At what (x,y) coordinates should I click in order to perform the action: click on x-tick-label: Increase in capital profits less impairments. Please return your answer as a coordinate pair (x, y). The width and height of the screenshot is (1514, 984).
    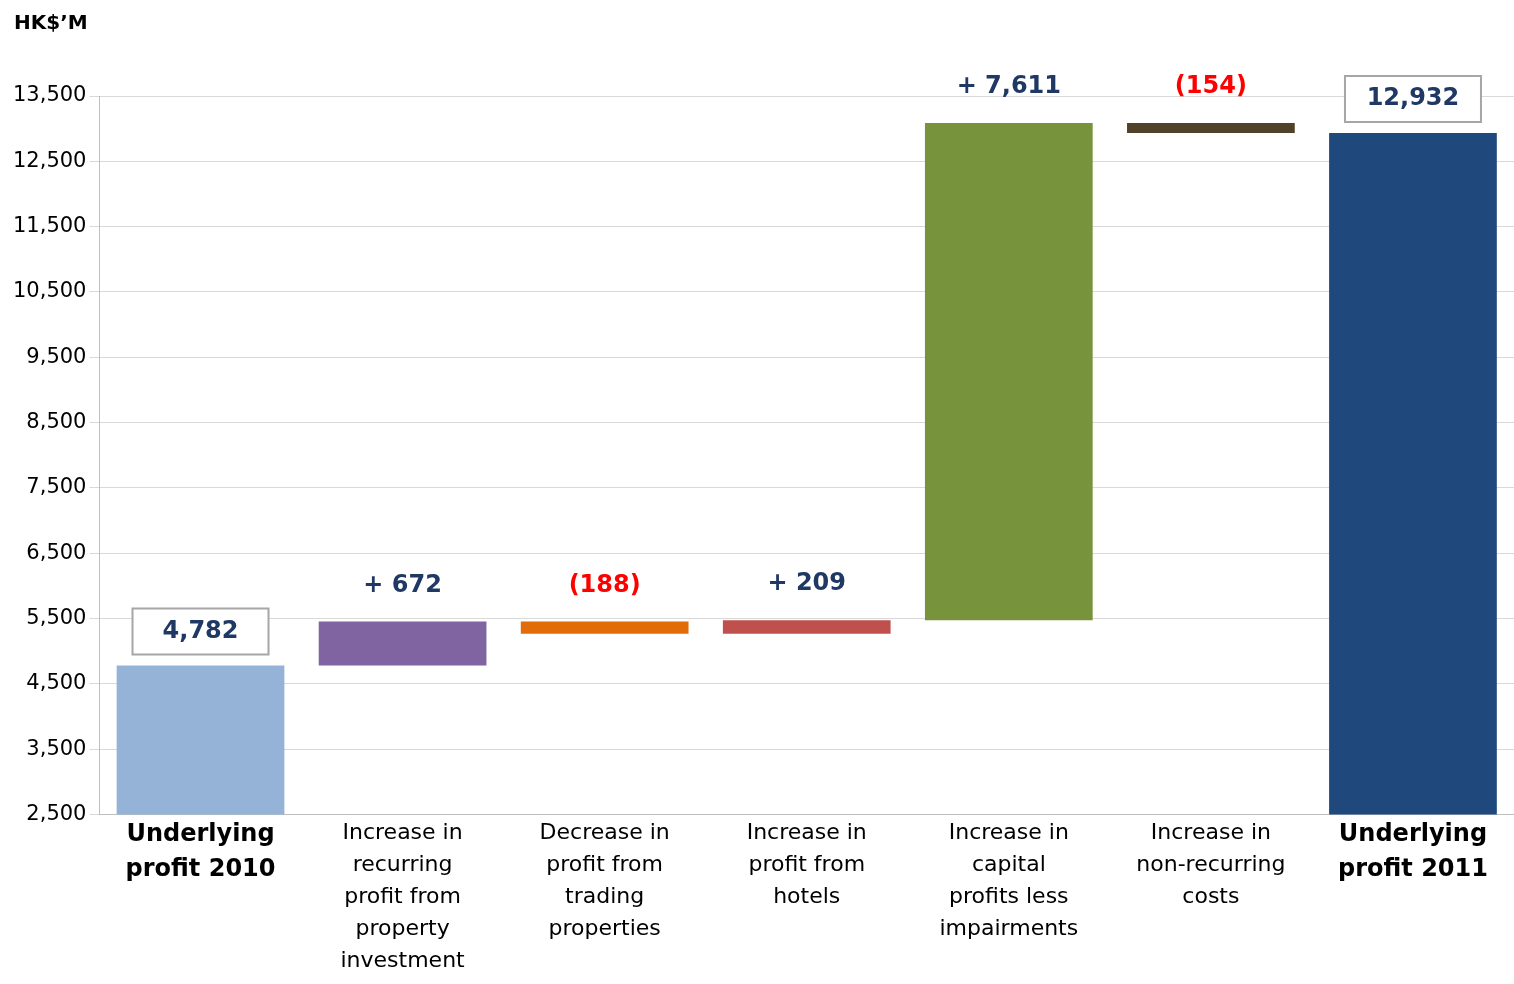
    Looking at the image, I should click on (1009, 879).